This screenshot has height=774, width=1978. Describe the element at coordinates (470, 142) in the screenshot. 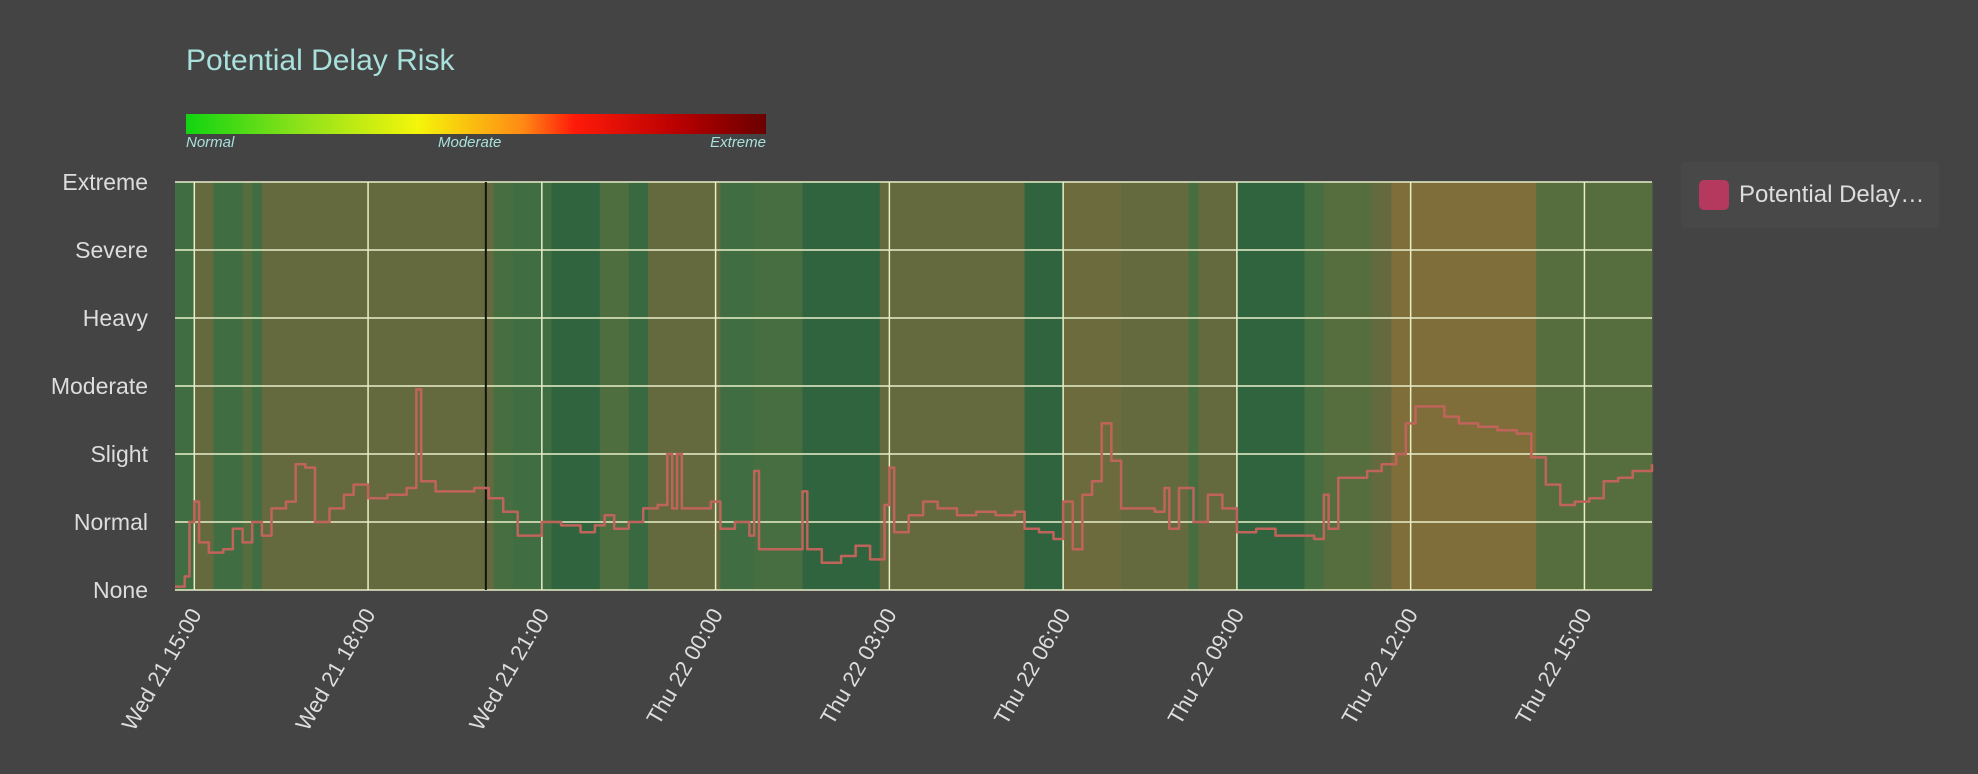

I see `scale-label-moderate: Moderate` at that location.